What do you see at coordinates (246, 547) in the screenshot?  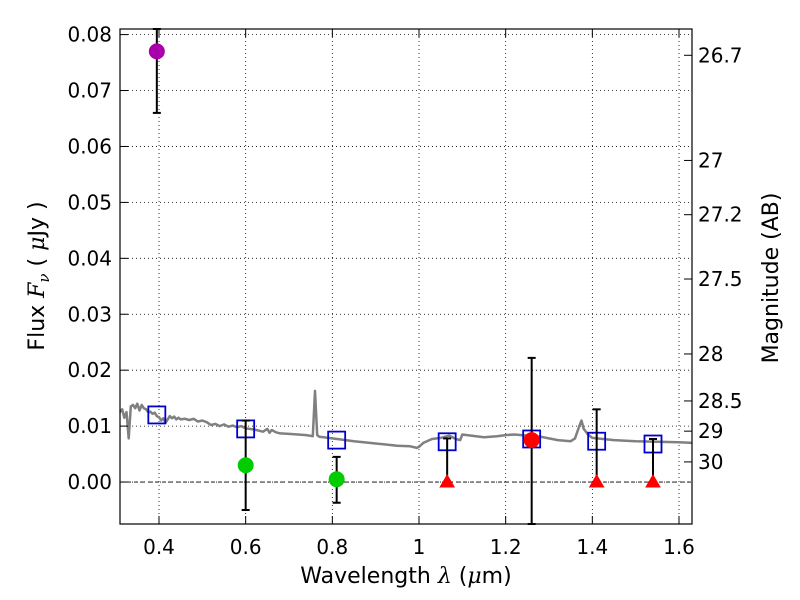 I see `x-tick-label: 0.6` at bounding box center [246, 547].